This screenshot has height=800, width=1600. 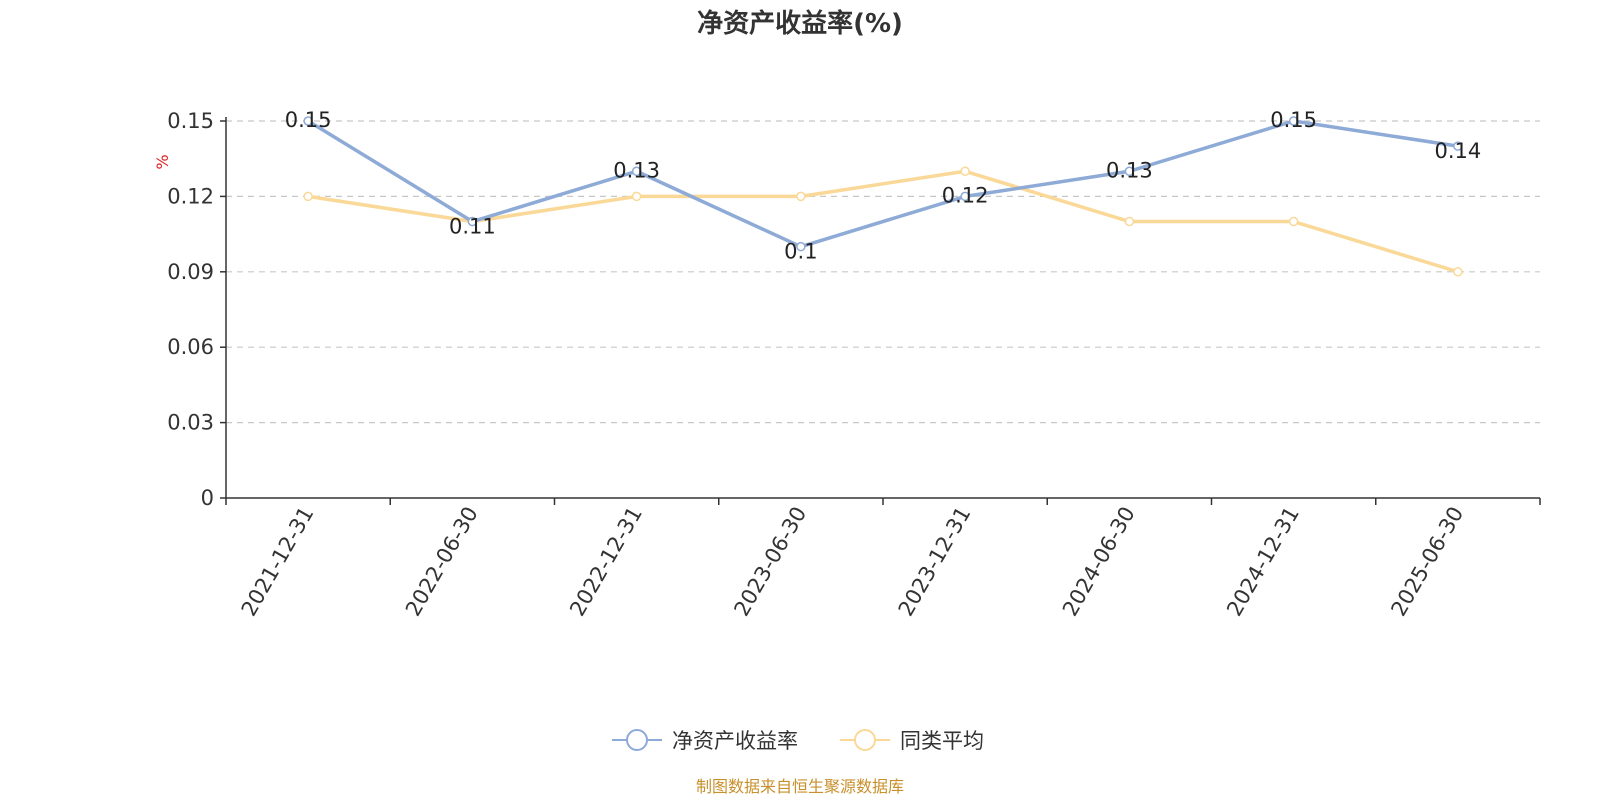 I want to click on y-tick-label: 0.09, so click(x=190, y=272).